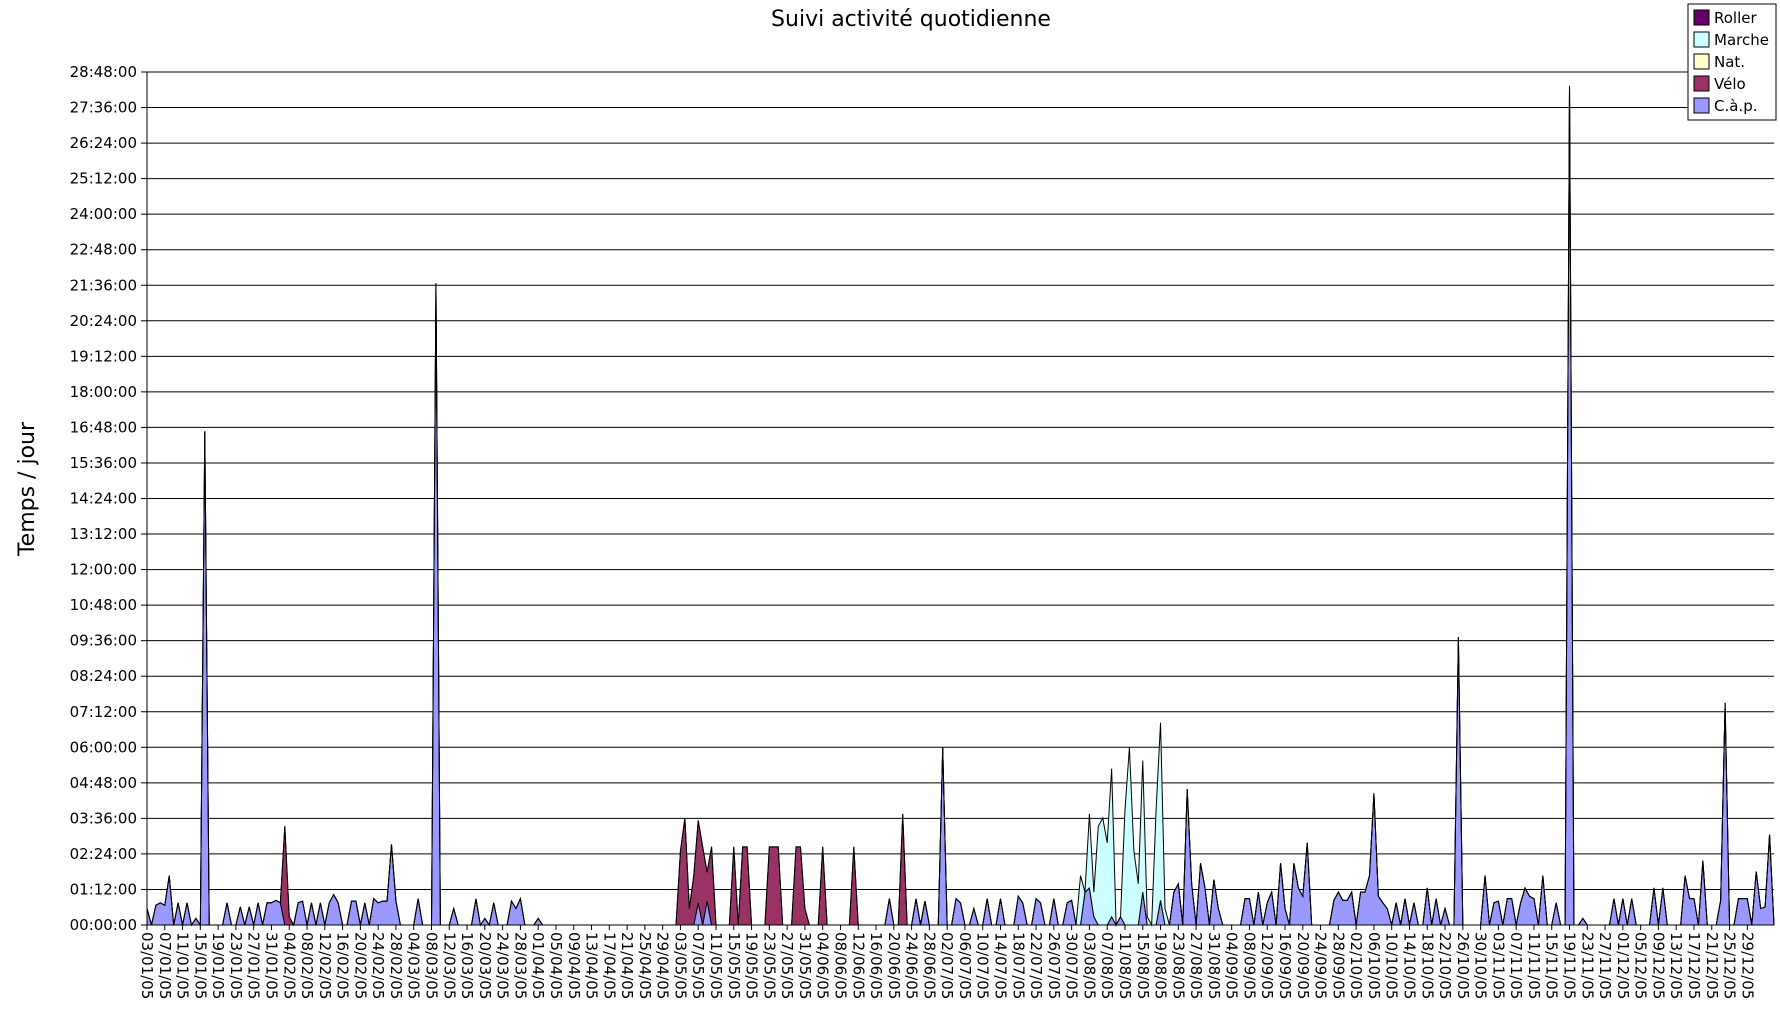 The height and width of the screenshot is (1011, 1780). I want to click on y-tick-label: 01:12:00, so click(103, 889).